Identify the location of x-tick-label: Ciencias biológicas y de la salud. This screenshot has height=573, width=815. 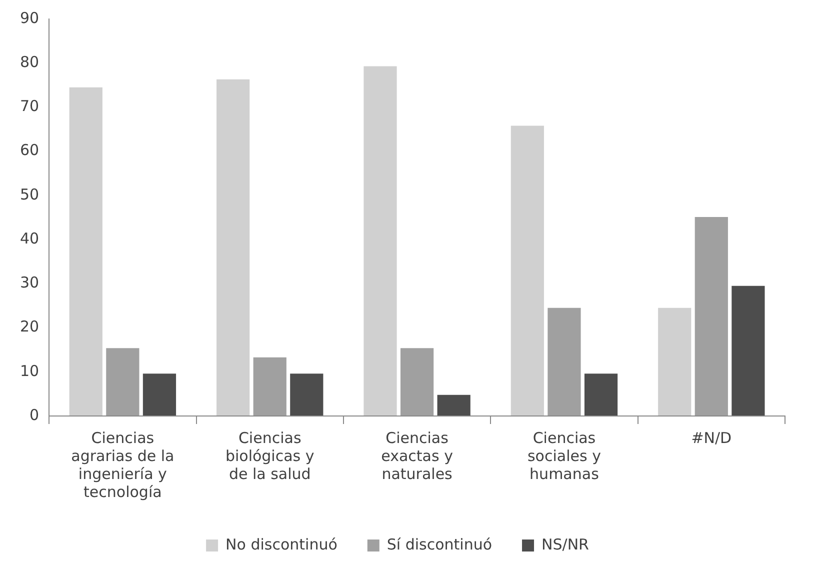
(269, 455).